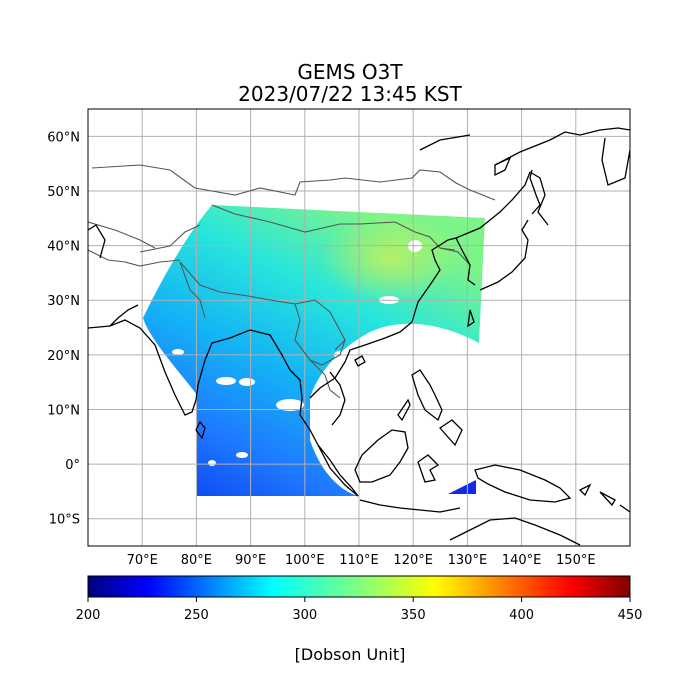 Image resolution: width=700 pixels, height=700 pixels. I want to click on longitude-tick-label: 140°E, so click(522, 560).